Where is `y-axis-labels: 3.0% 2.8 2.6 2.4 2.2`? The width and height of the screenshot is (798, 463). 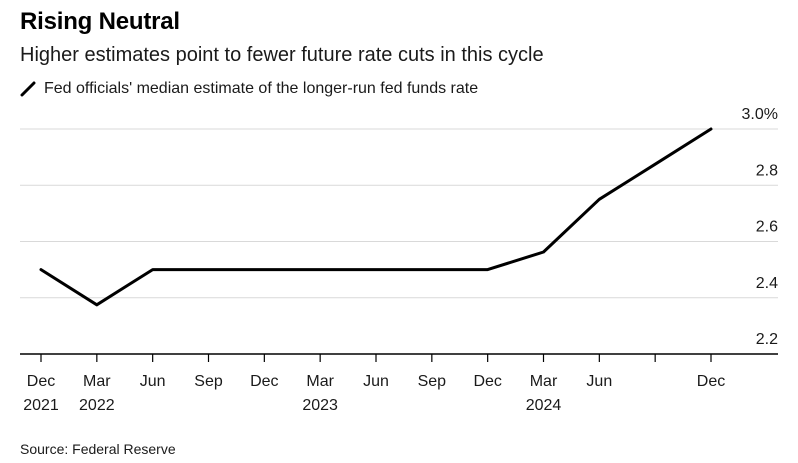
y-axis-labels: 3.0% 2.8 2.6 2.4 2.2 is located at coordinates (760, 227).